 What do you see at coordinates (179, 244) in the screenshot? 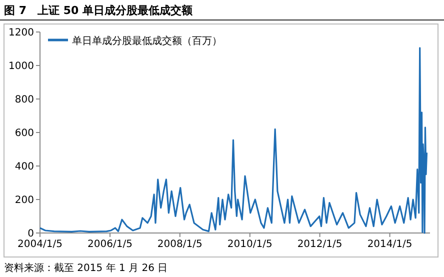
I see `x-tick-label: 2008/1/5` at bounding box center [179, 244].